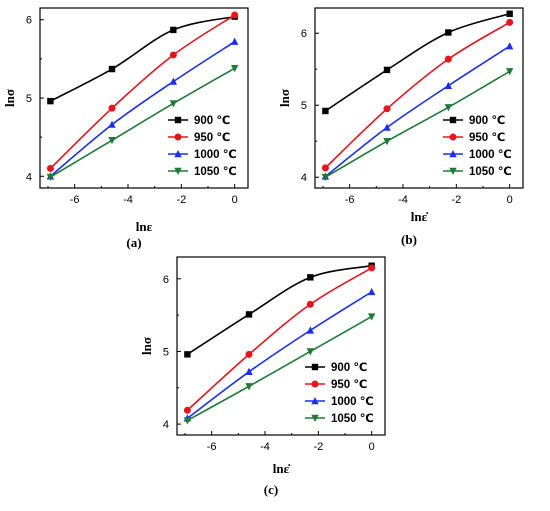  I want to click on chart-a-series-line-900-c, so click(142, 58).